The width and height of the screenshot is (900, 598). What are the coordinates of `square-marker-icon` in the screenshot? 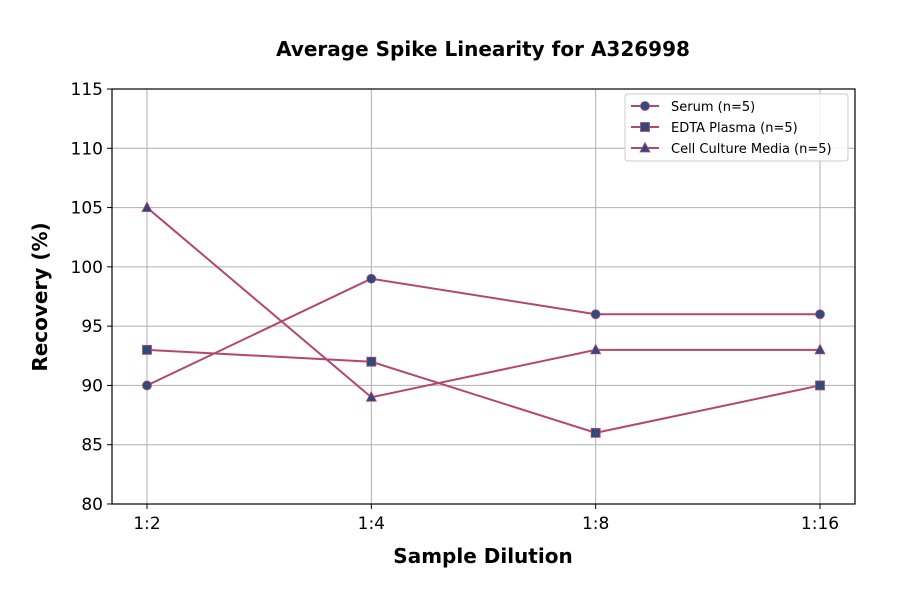 It's located at (645, 127).